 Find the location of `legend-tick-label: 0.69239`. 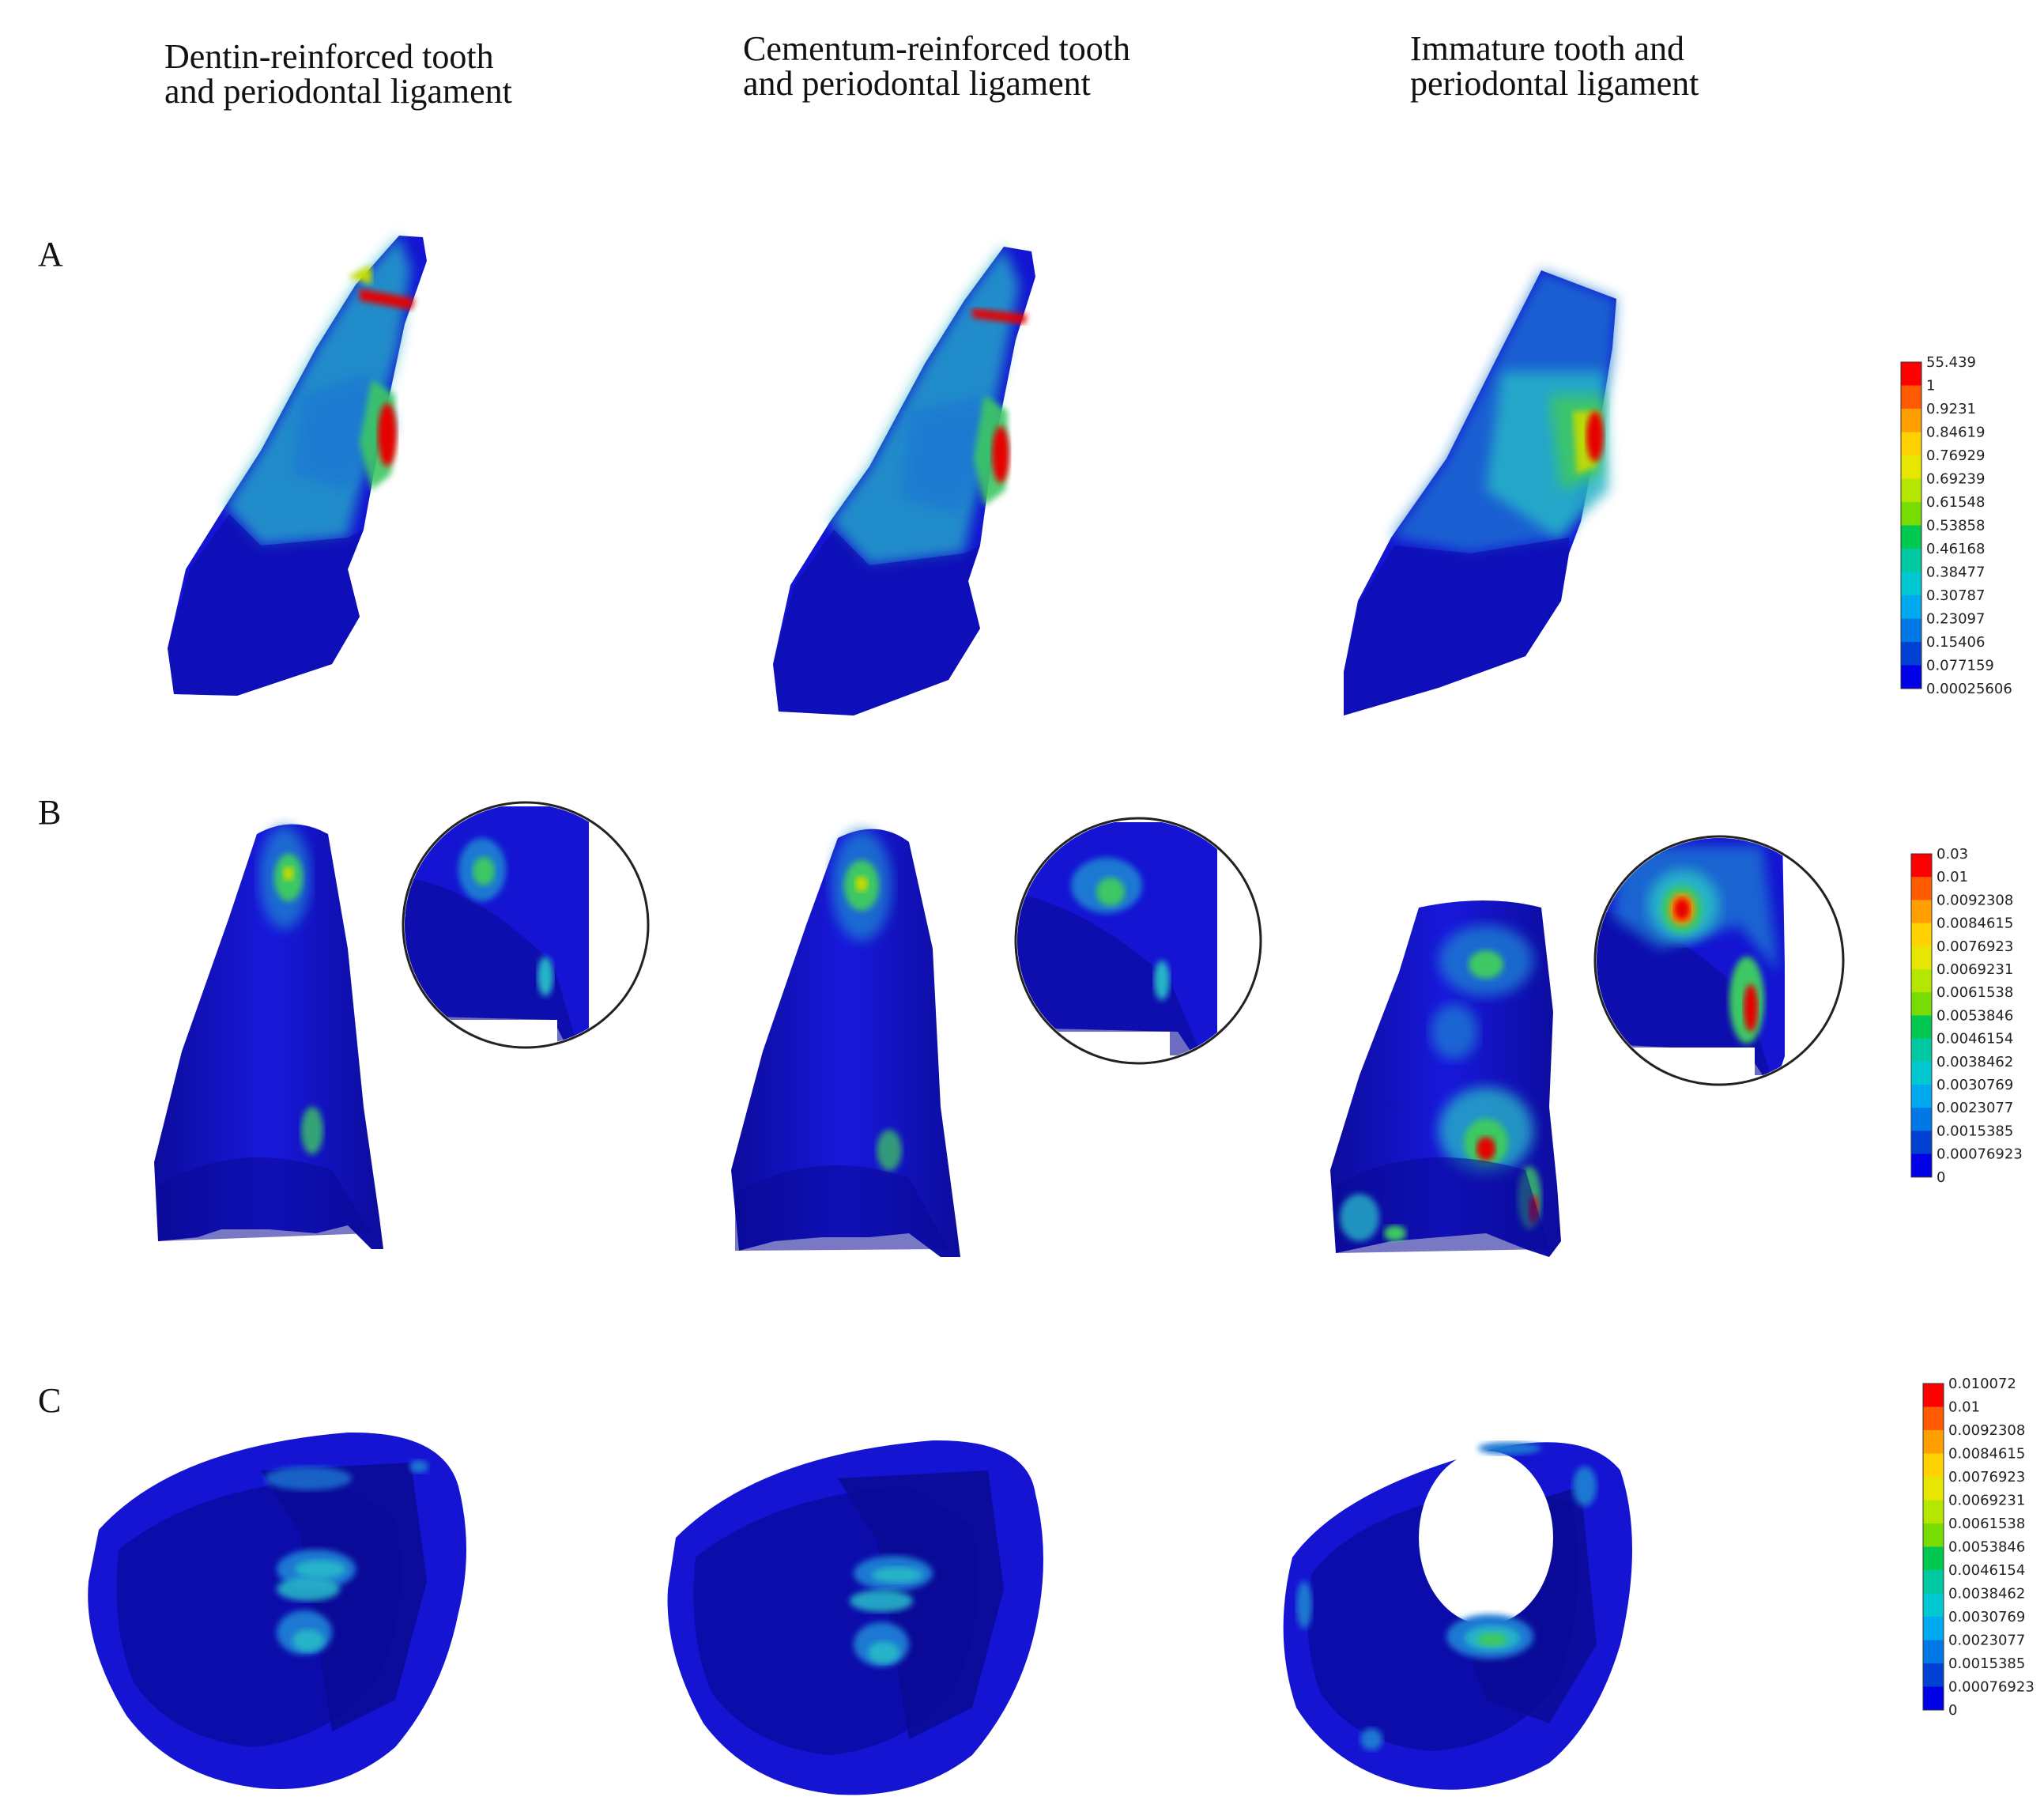

legend-tick-label: 0.69239 is located at coordinates (1955, 479).